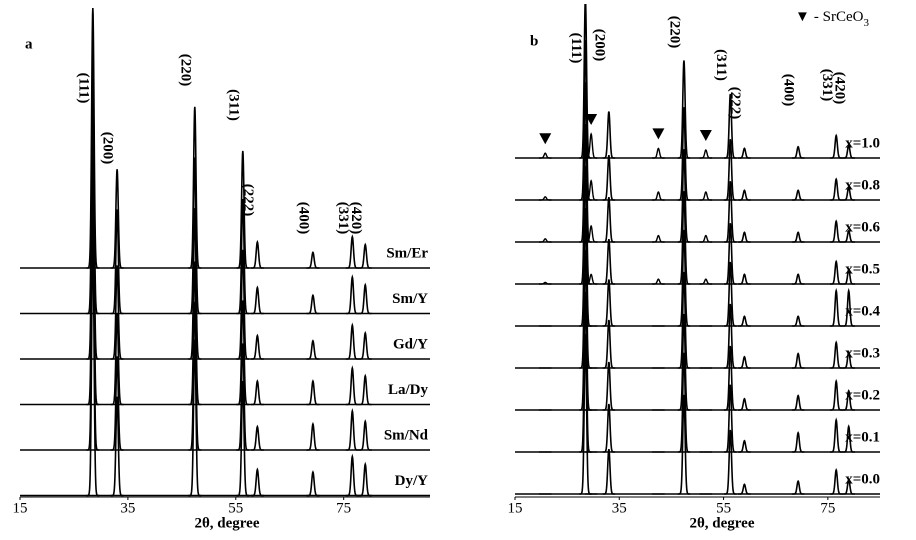 The width and height of the screenshot is (916, 540). I want to click on series-label: x=0.6, so click(862, 227).